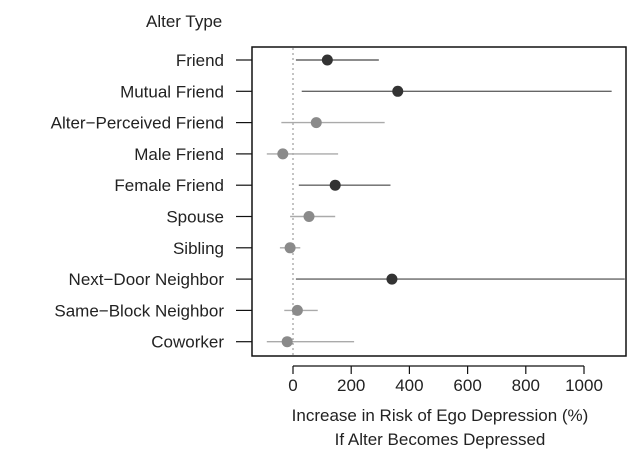 The height and width of the screenshot is (452, 627). What do you see at coordinates (467, 385) in the screenshot?
I see `x-tick-label: 600` at bounding box center [467, 385].